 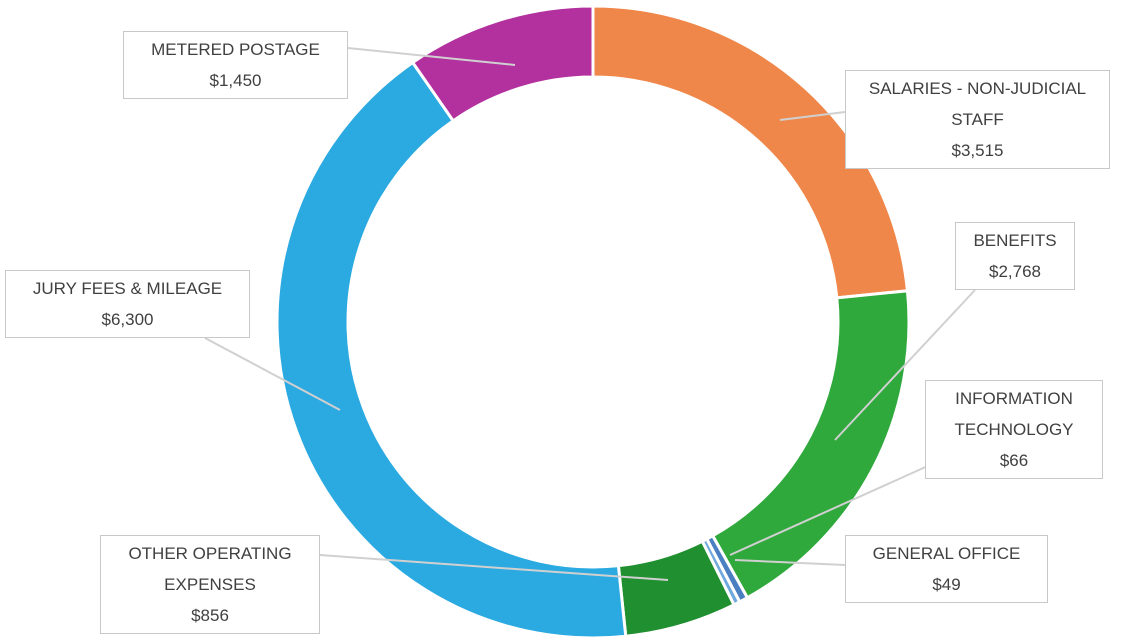 I want to click on data-label: BENEFITS $2,768, so click(x=1015, y=256).